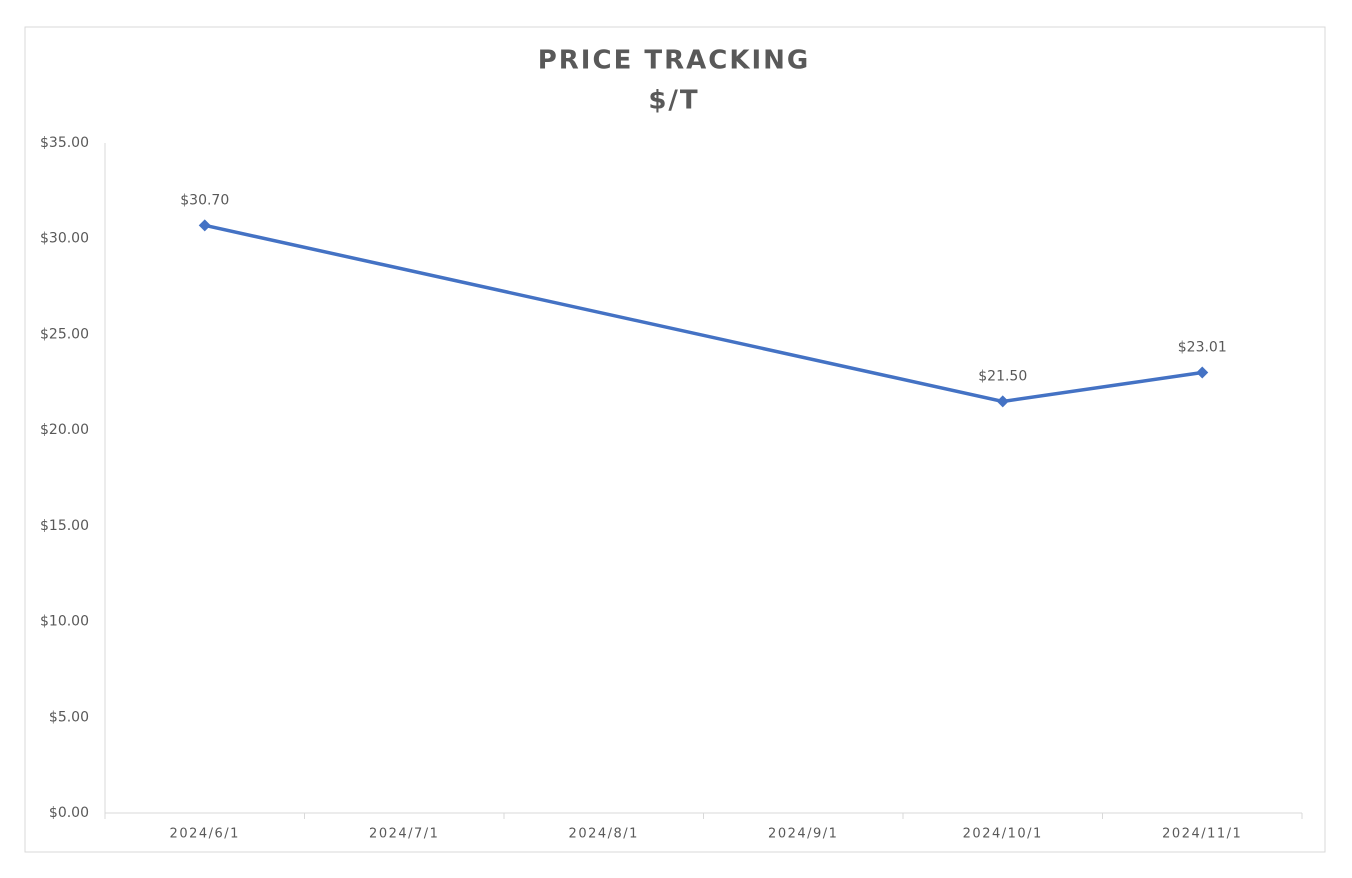 The image size is (1352, 878). What do you see at coordinates (204, 200) in the screenshot?
I see `value-label: $30.70` at bounding box center [204, 200].